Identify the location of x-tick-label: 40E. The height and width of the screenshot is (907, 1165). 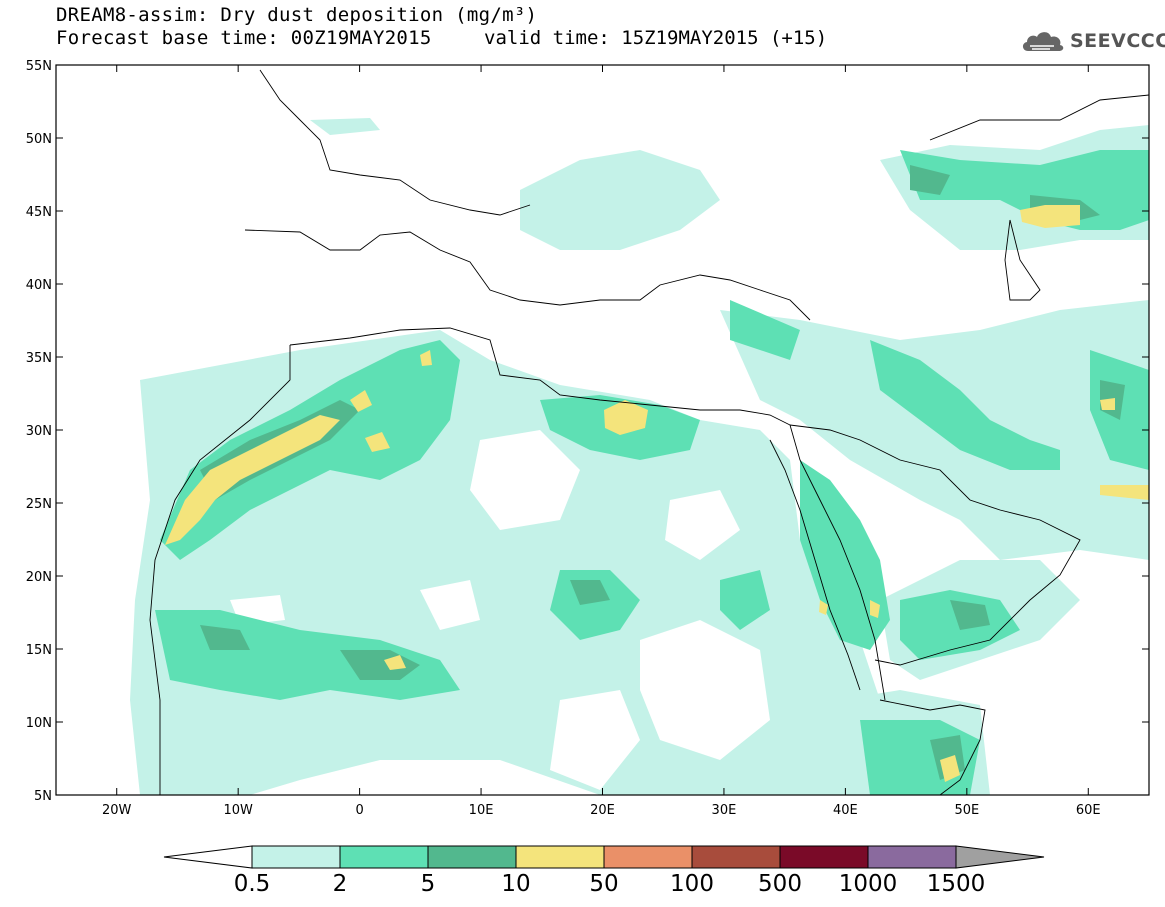
(845, 810).